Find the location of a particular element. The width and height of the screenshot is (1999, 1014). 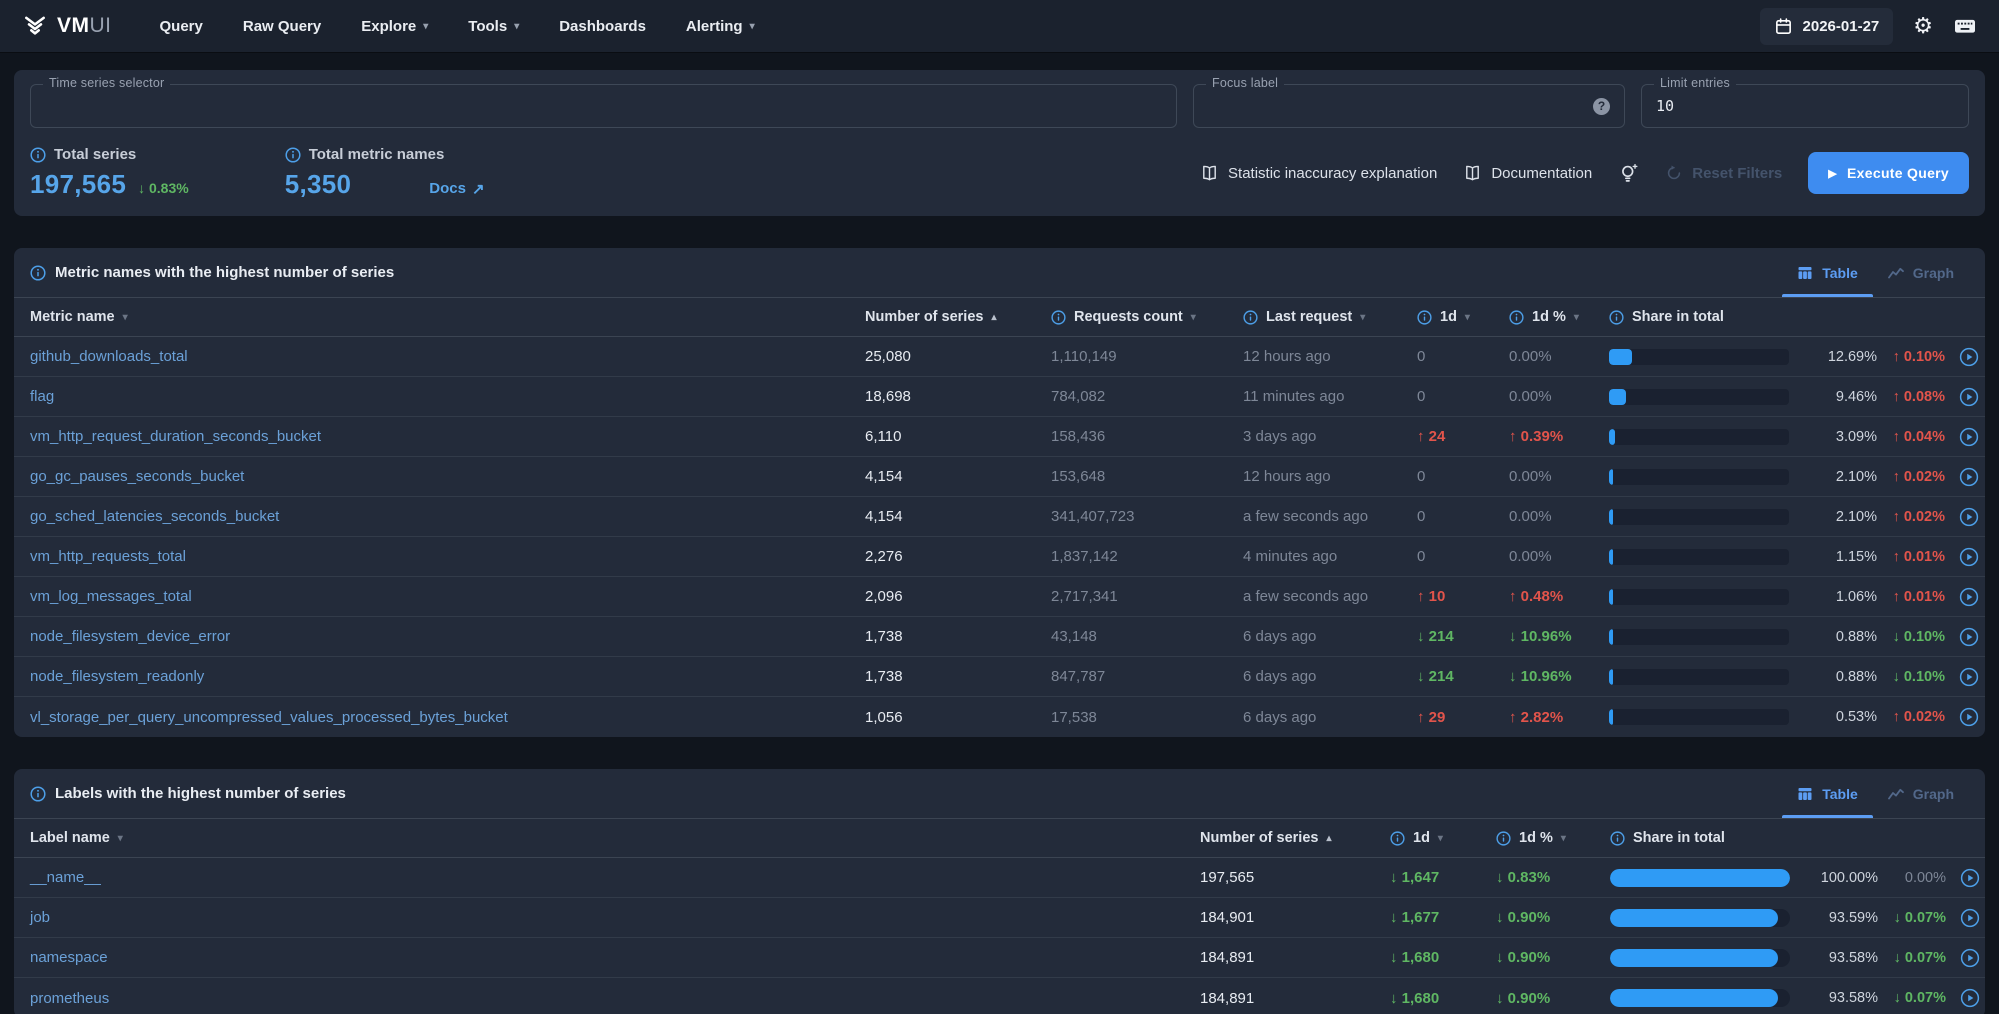

chevron-down-icon: ▾ is located at coordinates (752, 26).